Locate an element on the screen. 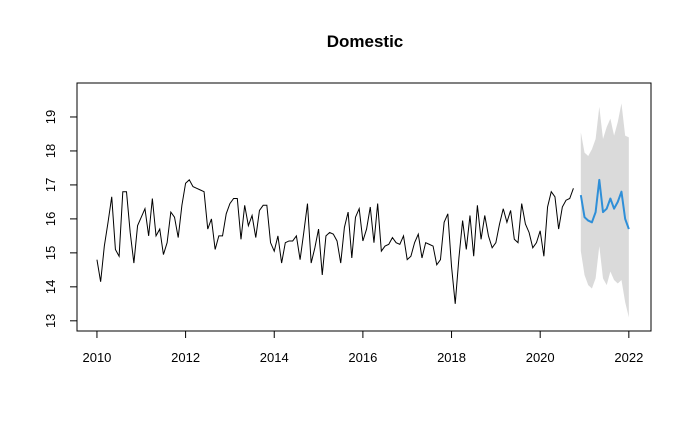 The width and height of the screenshot is (692, 429). y-axis: 13 14 15 16 17 18 19 is located at coordinates (60, 219).